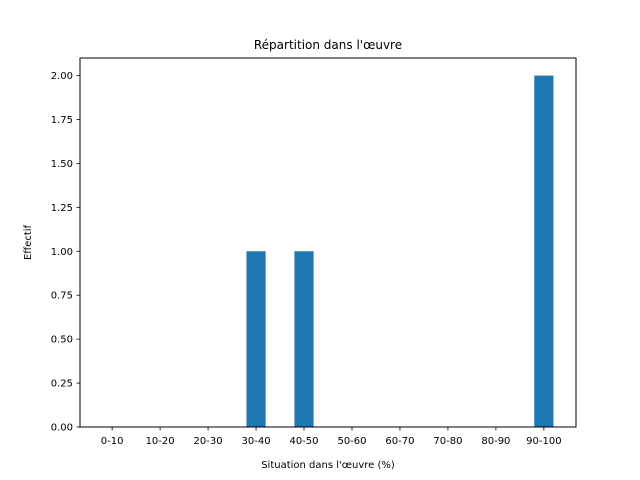 The image size is (640, 480). What do you see at coordinates (62, 340) in the screenshot?
I see `y-tick-label: 0.50` at bounding box center [62, 340].